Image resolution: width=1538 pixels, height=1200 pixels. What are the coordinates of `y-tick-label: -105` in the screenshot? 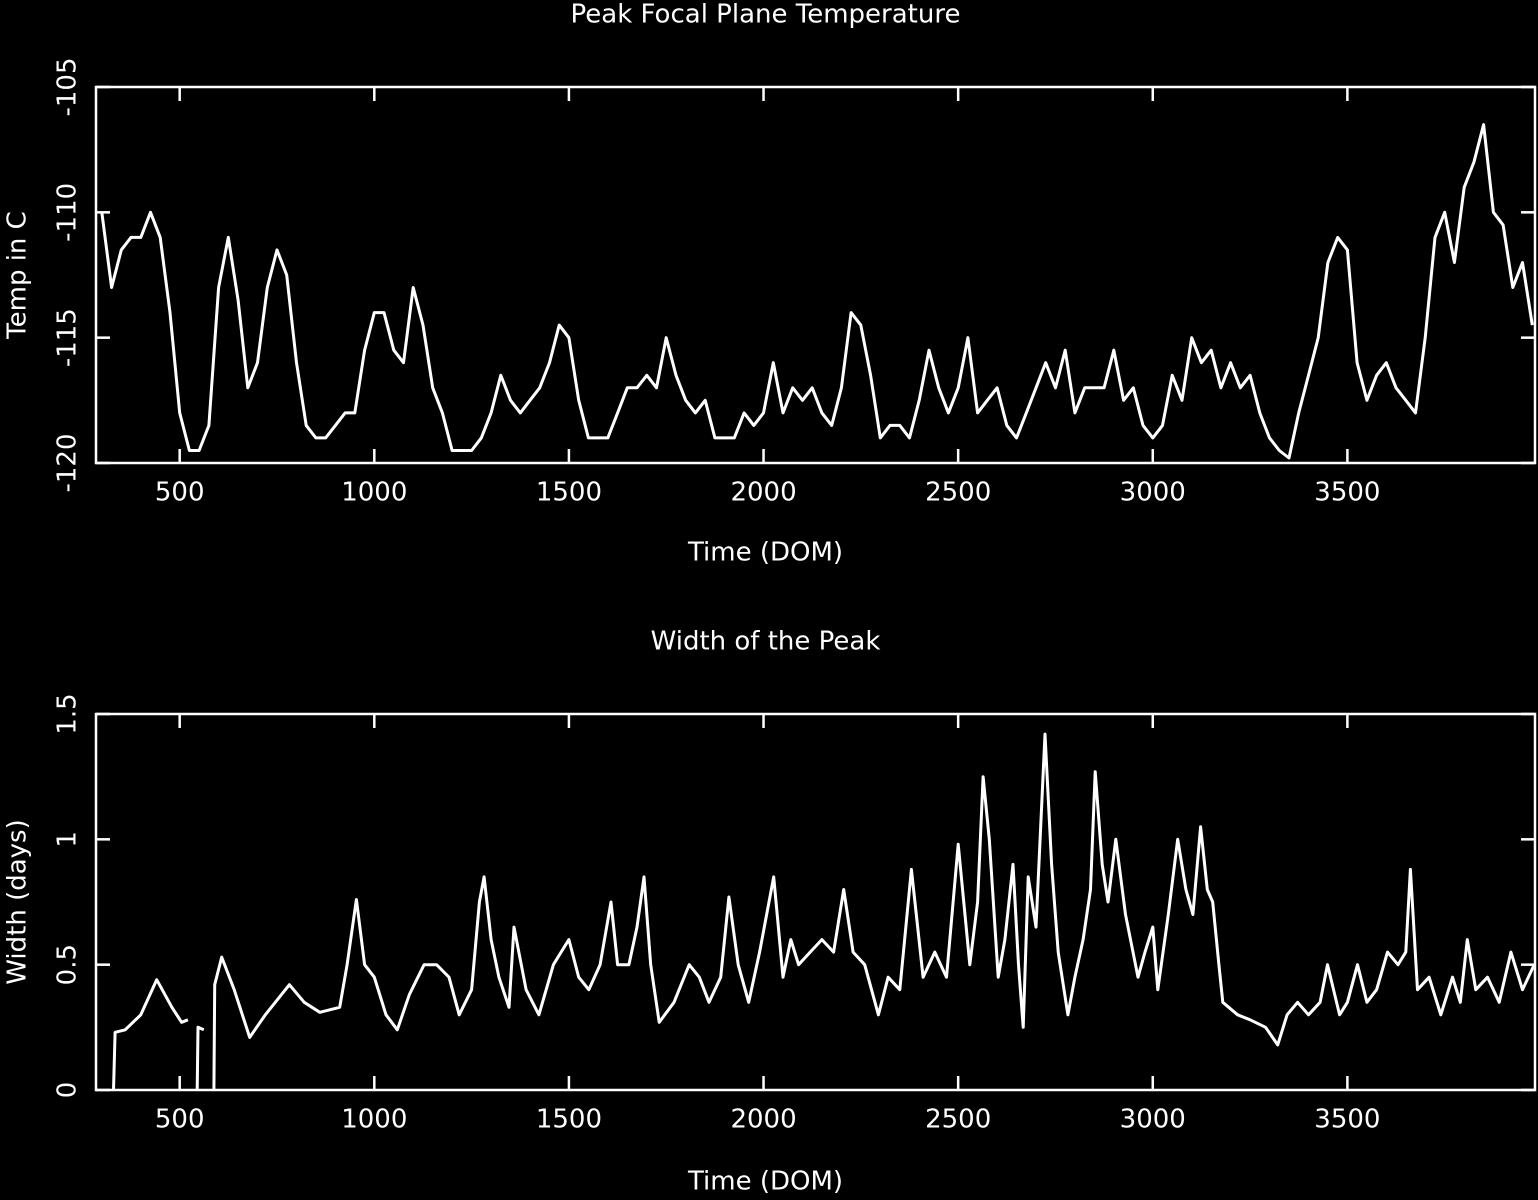 It's located at (68, 86).